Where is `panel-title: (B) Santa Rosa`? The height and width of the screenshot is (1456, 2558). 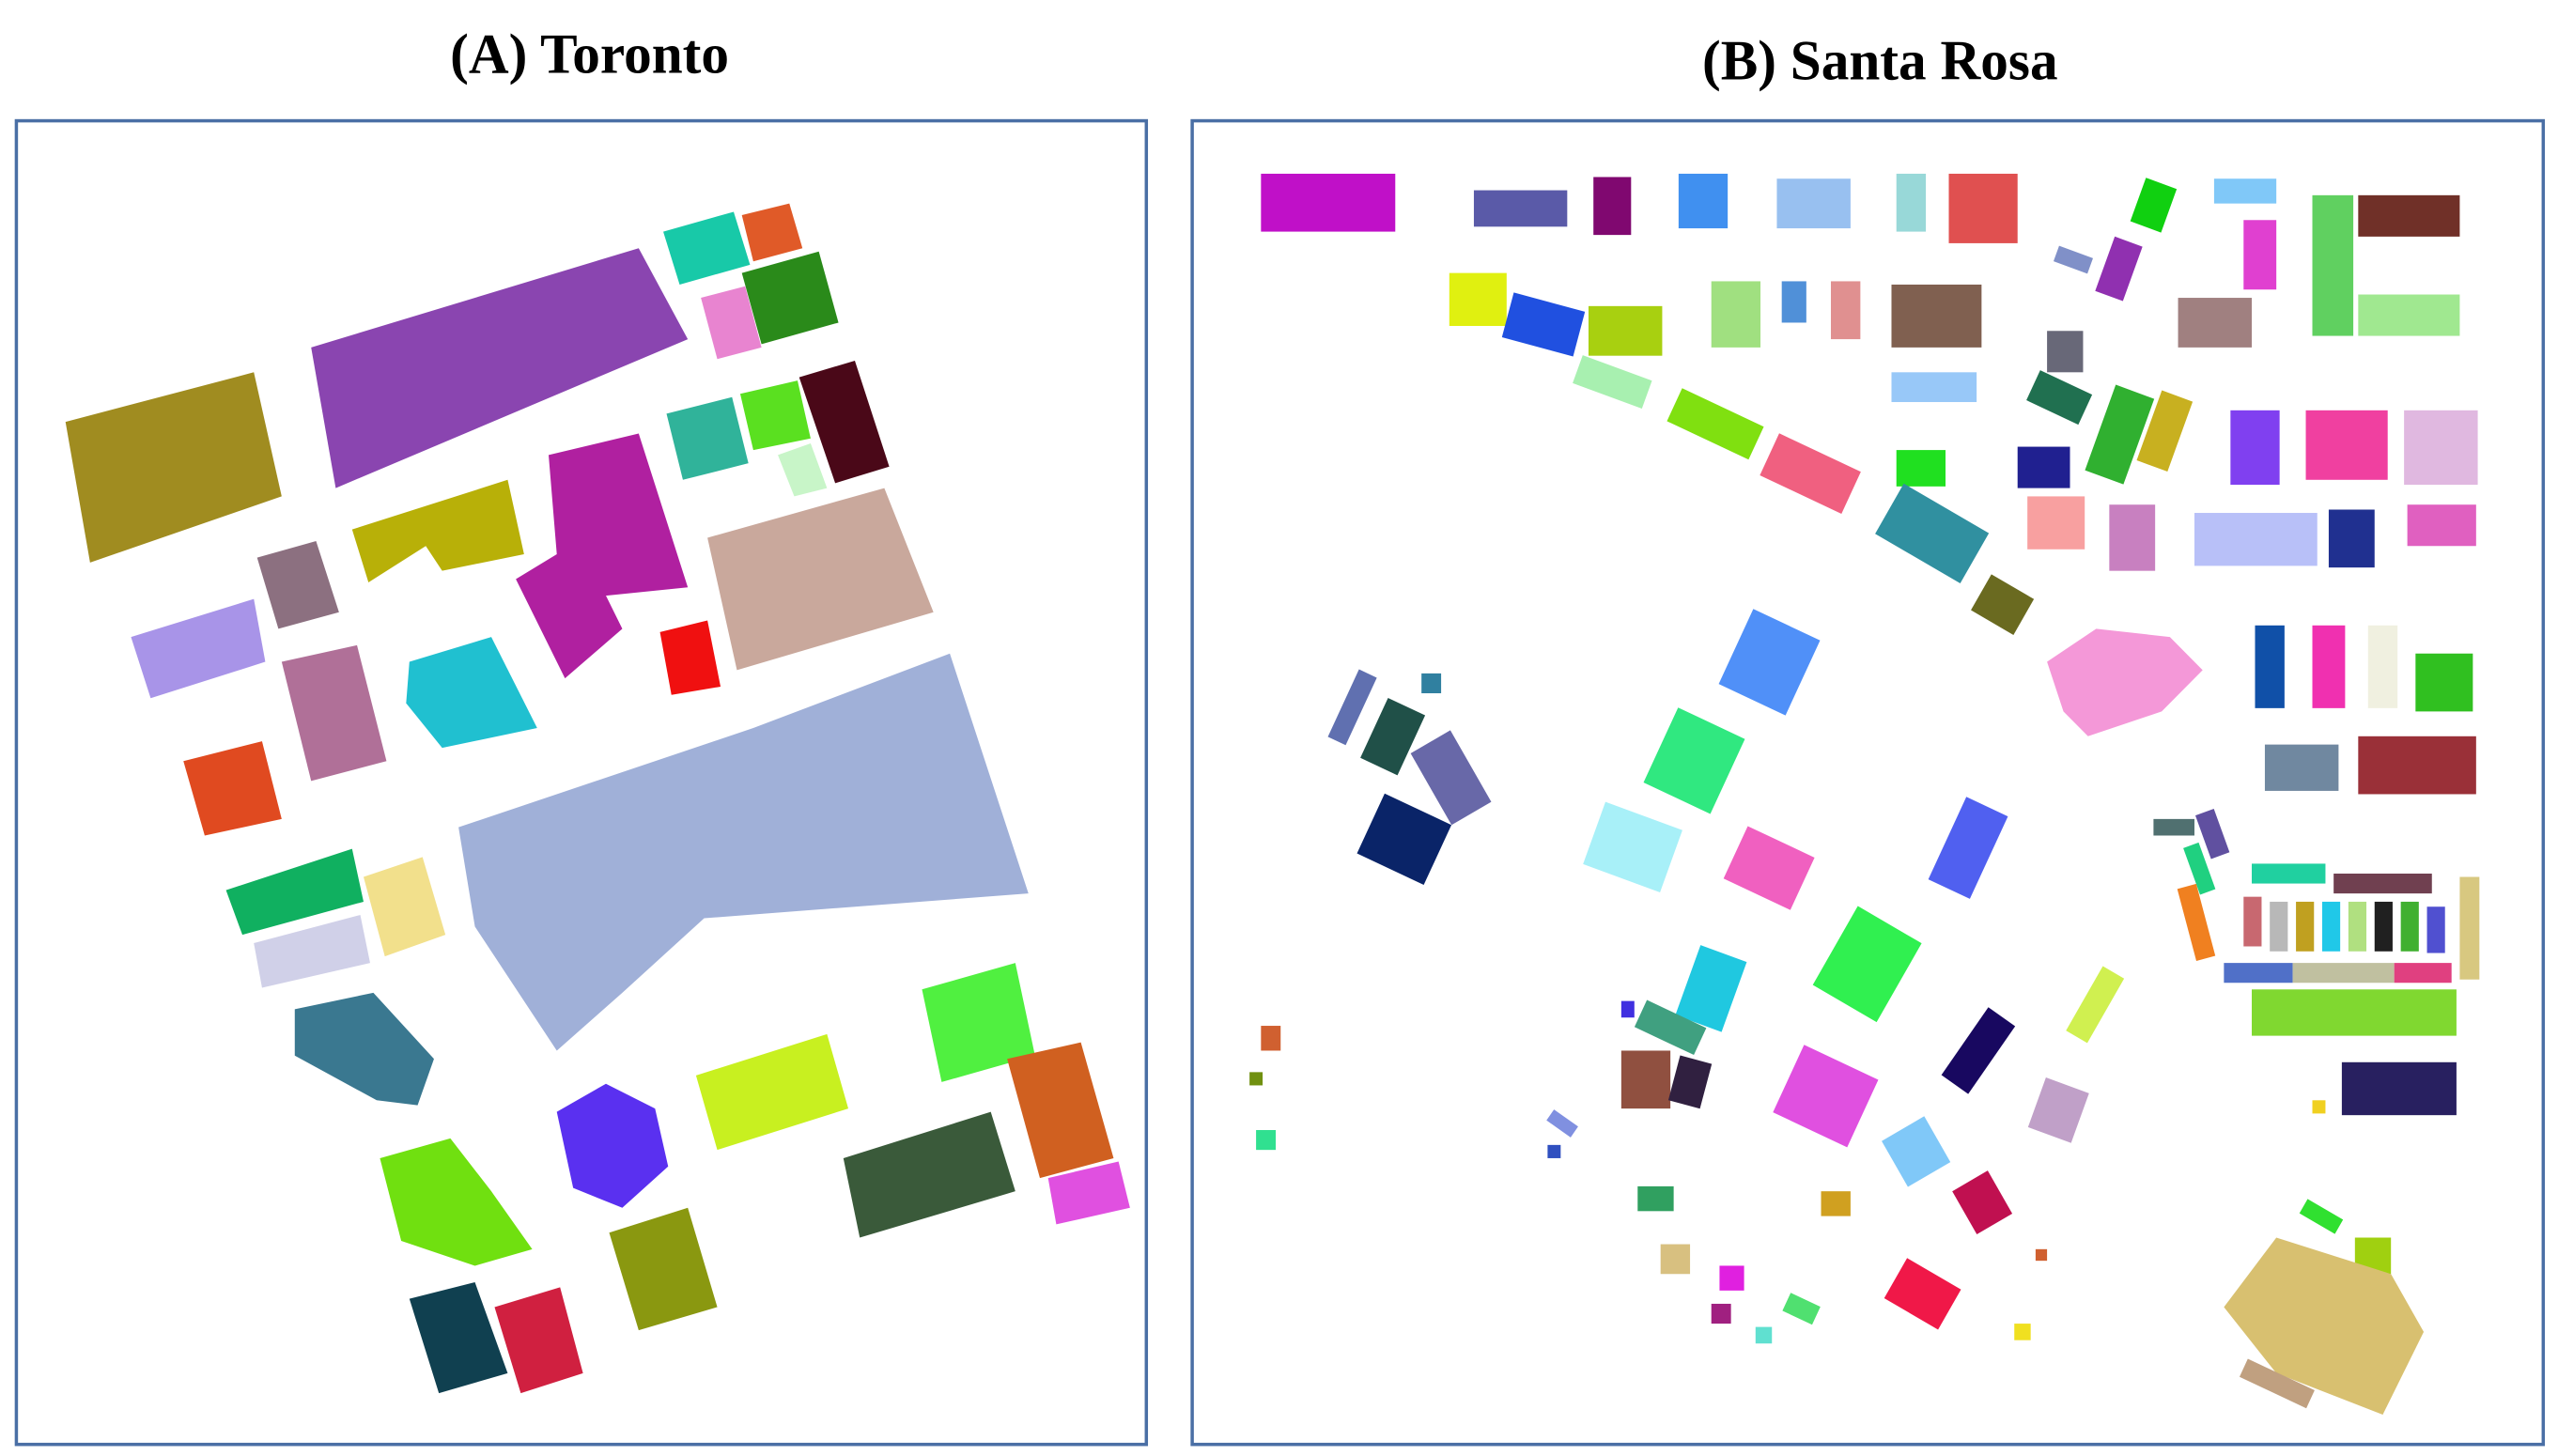 panel-title: (B) Santa Rosa is located at coordinates (1880, 60).